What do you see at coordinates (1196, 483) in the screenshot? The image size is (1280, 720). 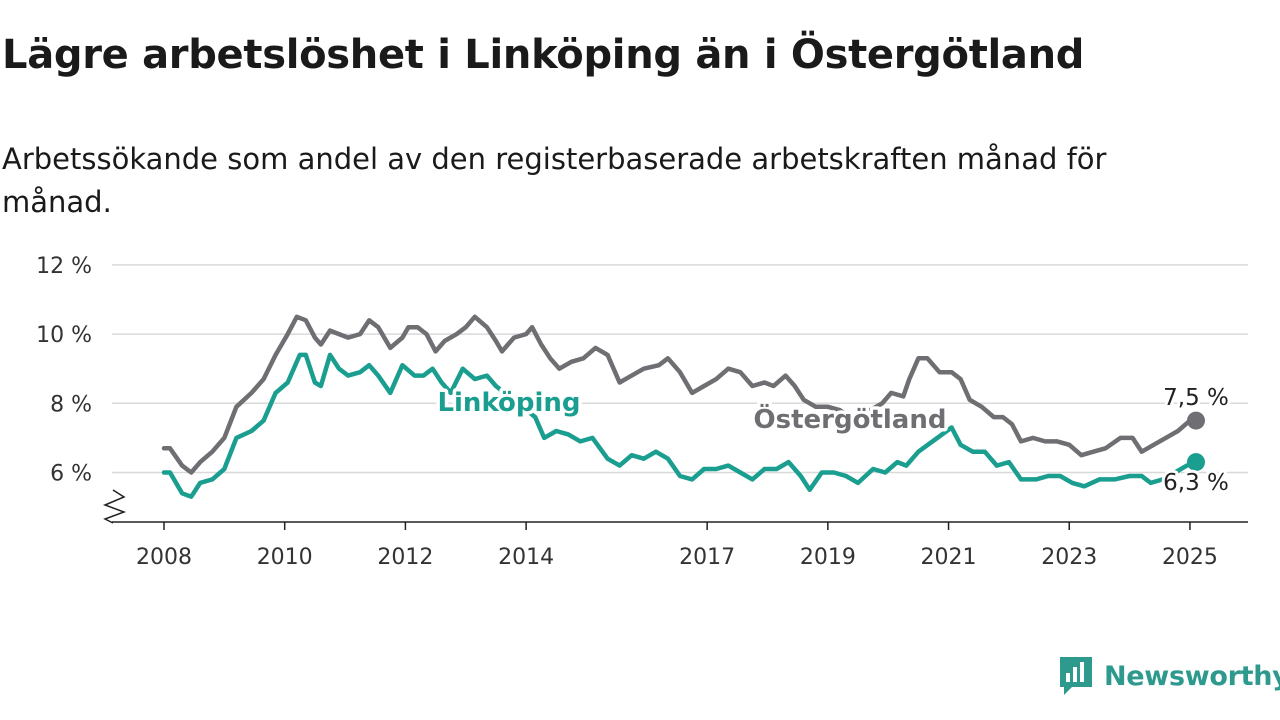 I see `end-label-linkoping: 6,3 %` at bounding box center [1196, 483].